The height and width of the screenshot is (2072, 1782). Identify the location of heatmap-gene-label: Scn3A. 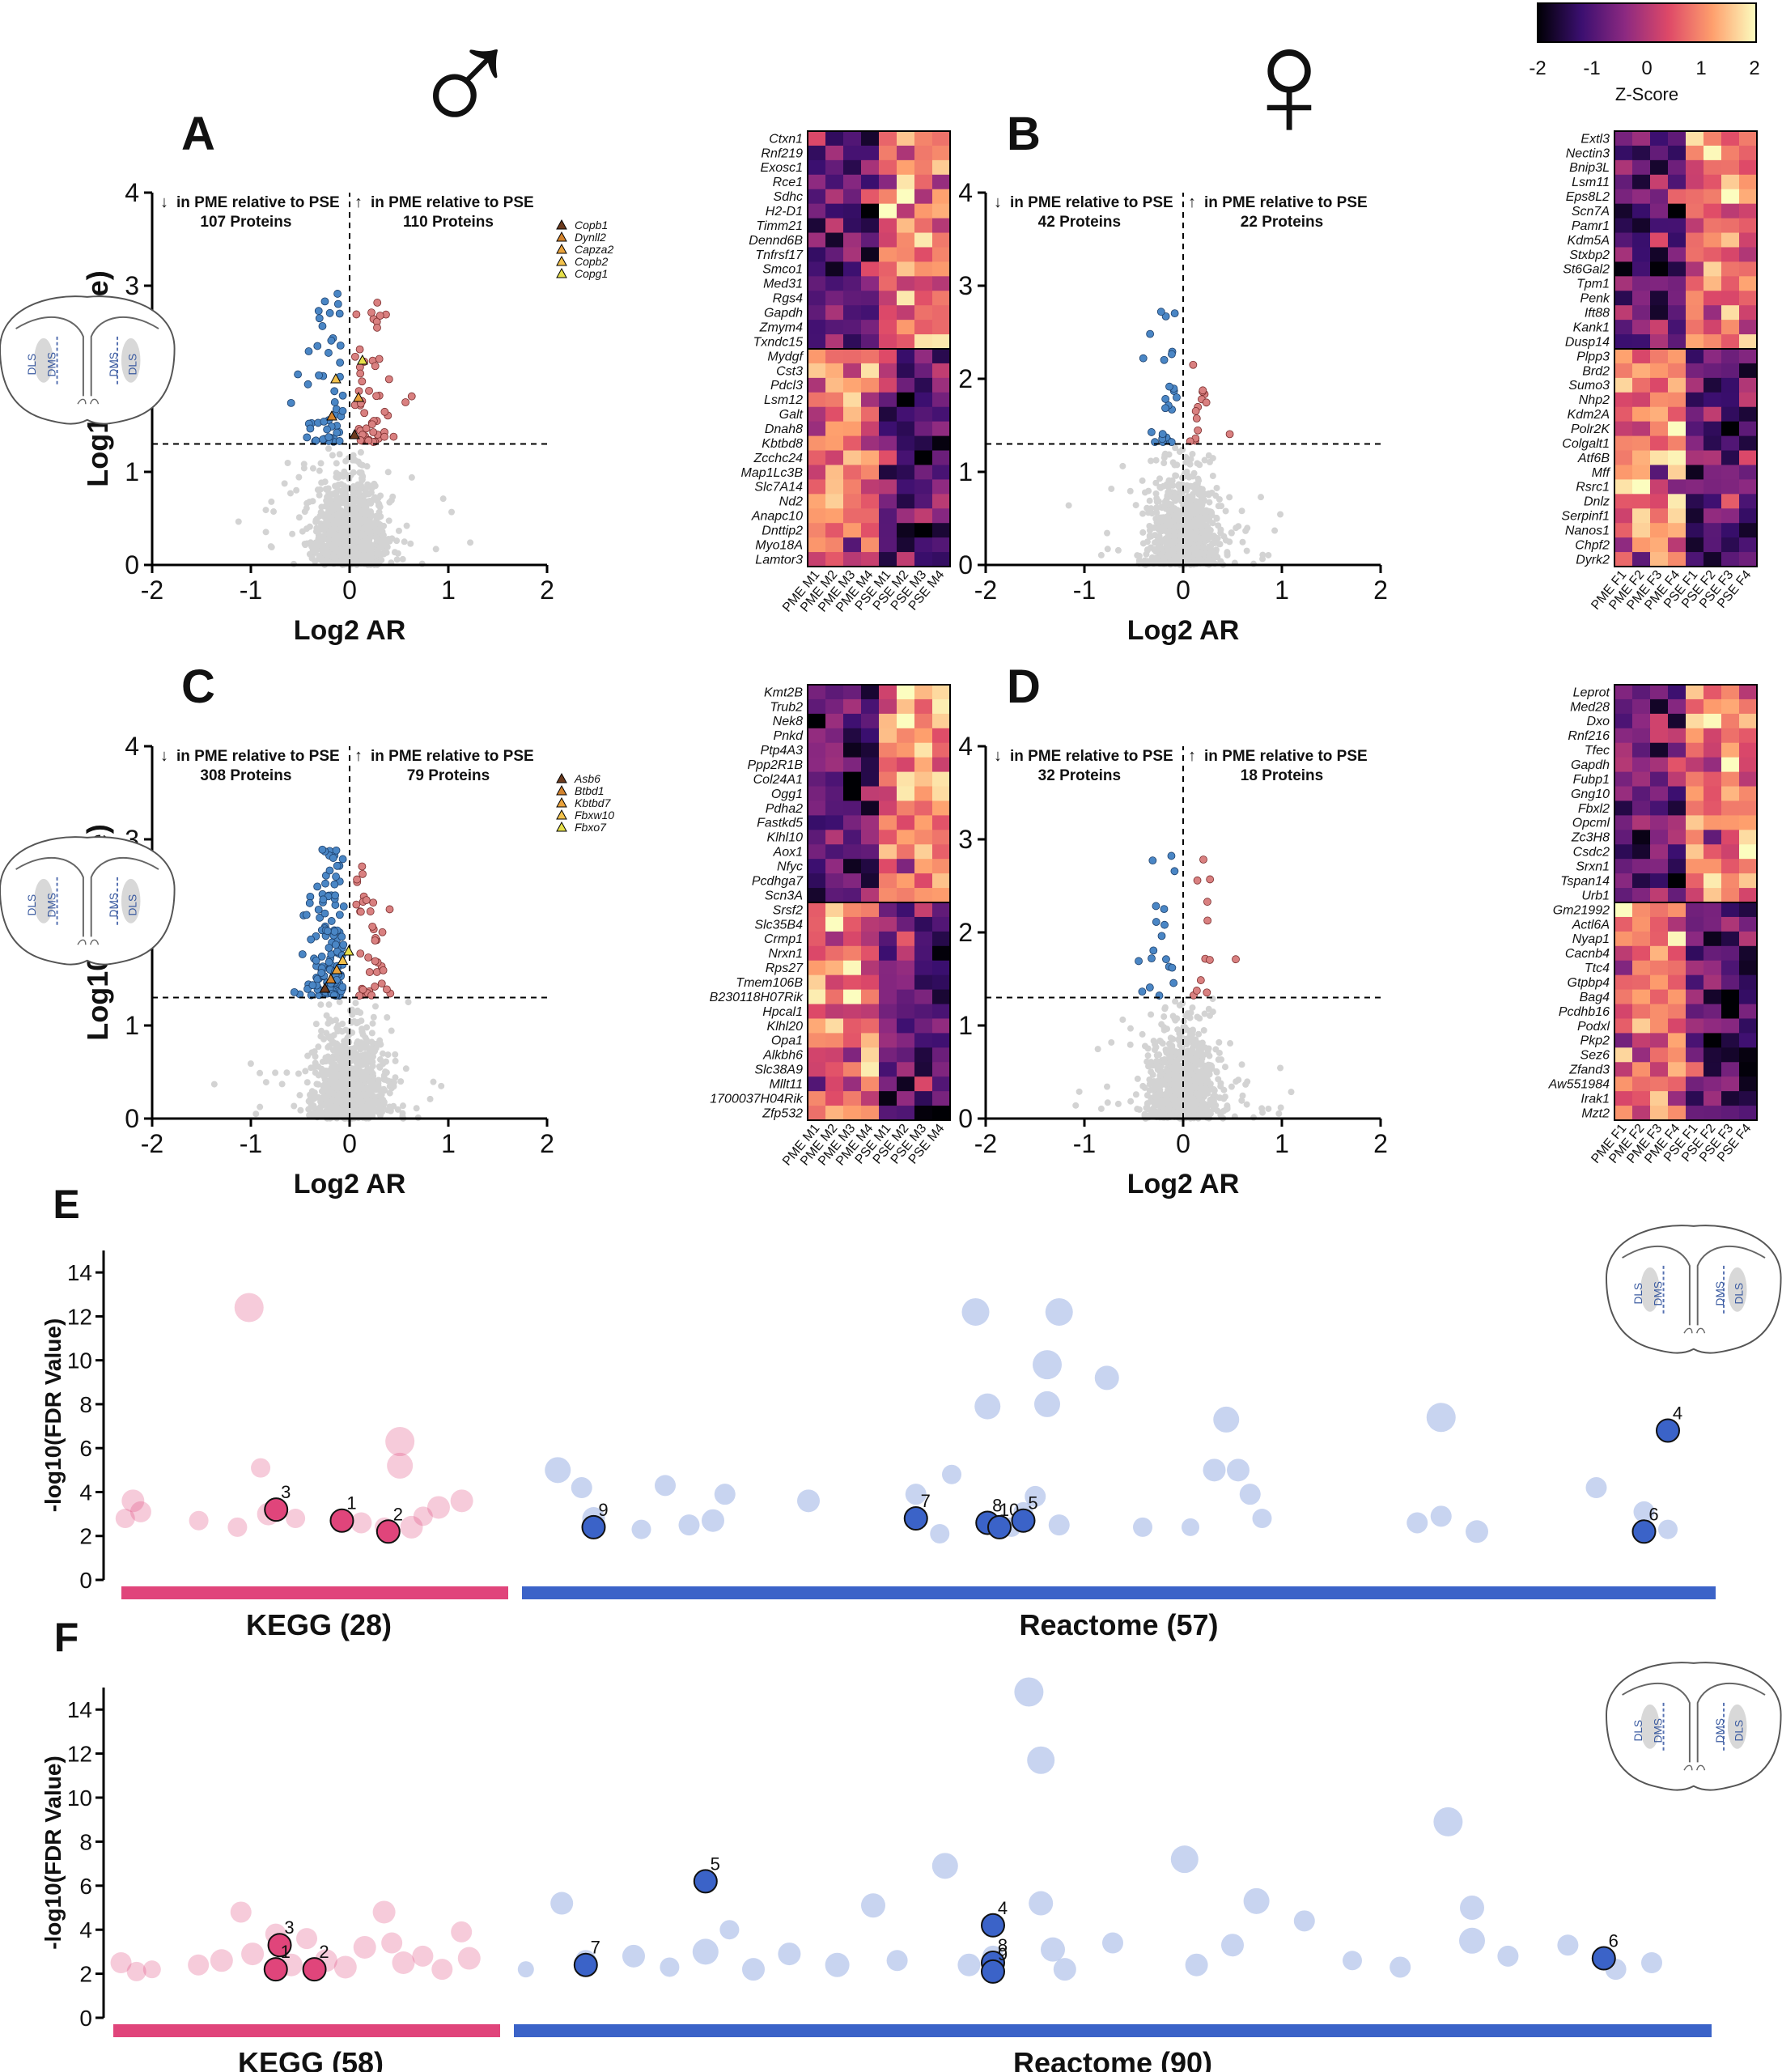
(784, 895).